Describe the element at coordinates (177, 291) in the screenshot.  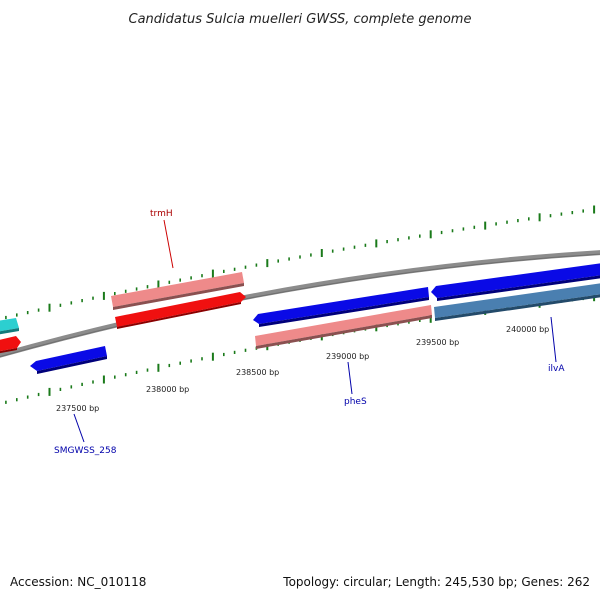
I see `gene-trmH-upper` at that location.